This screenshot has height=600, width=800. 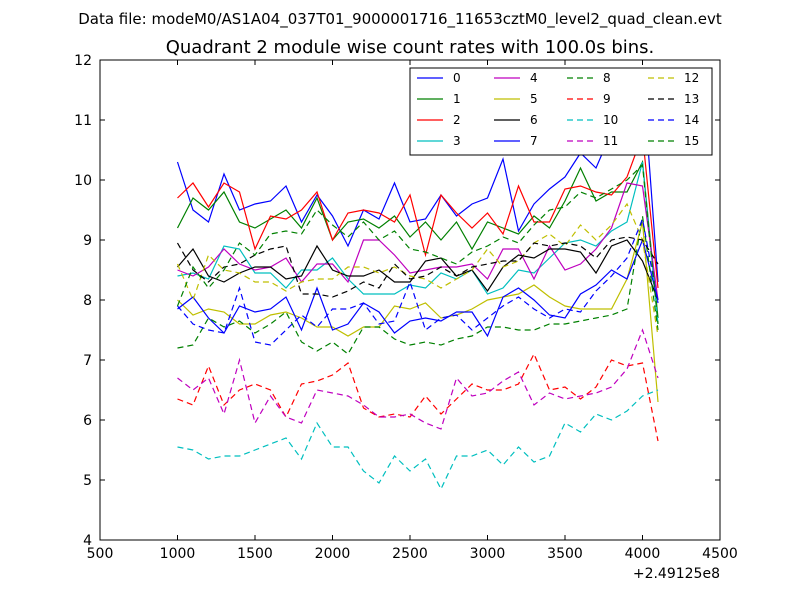 I want to click on y-tick-label: 7, so click(x=87, y=361).